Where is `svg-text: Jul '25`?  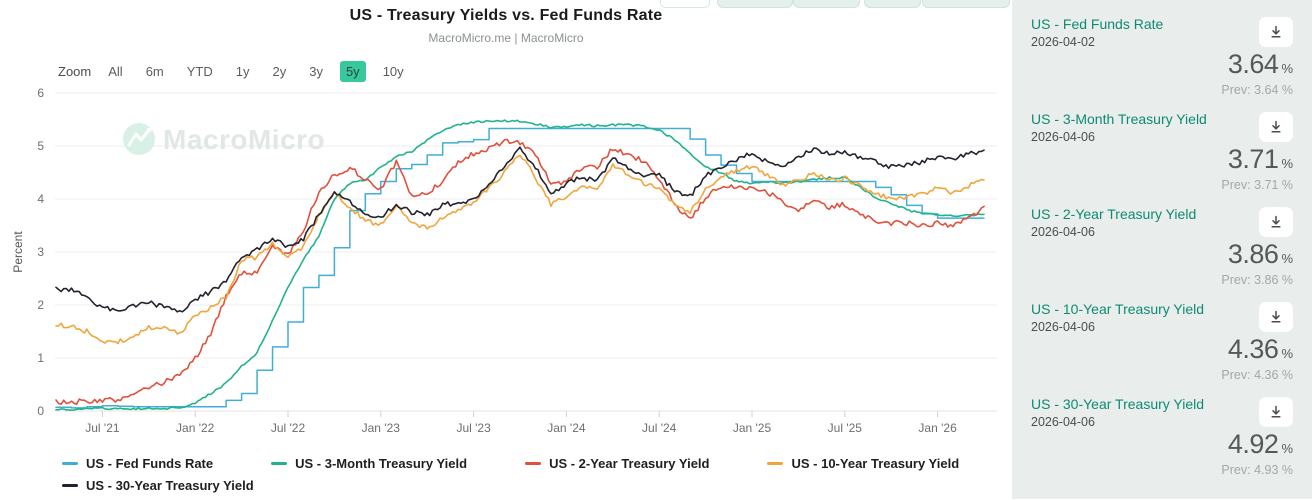 svg-text: Jul '25 is located at coordinates (845, 428).